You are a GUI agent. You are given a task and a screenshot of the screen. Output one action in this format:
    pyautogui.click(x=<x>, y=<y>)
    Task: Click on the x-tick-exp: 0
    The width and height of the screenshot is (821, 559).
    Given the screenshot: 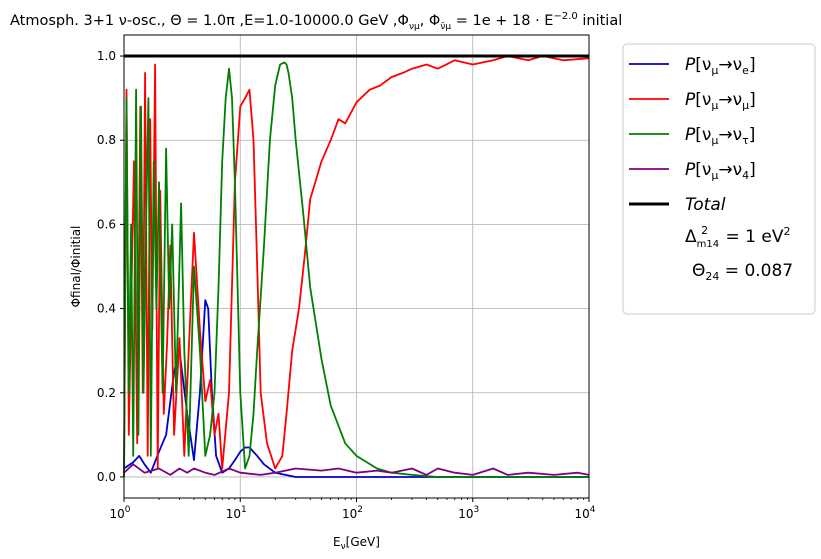 What is the action you would take?
    pyautogui.click(x=128, y=510)
    